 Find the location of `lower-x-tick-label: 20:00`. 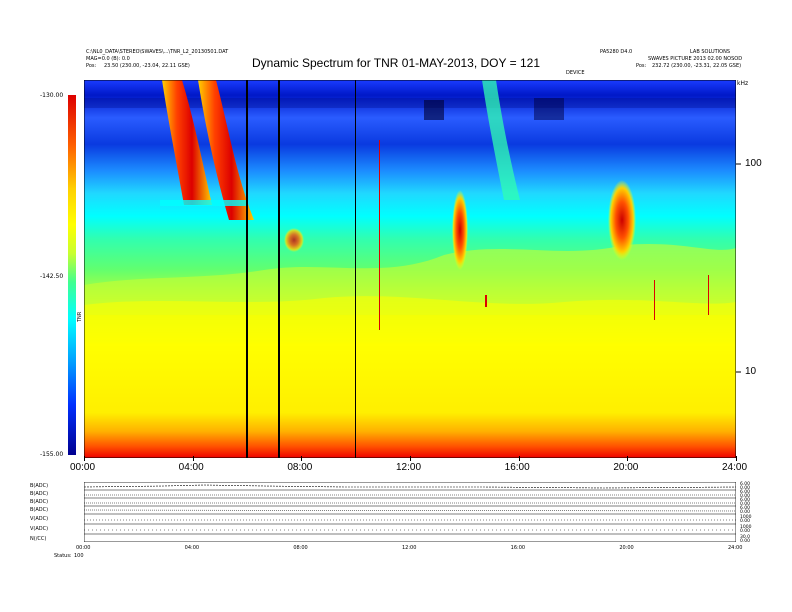

lower-x-tick-label: 20:00 is located at coordinates (626, 548).